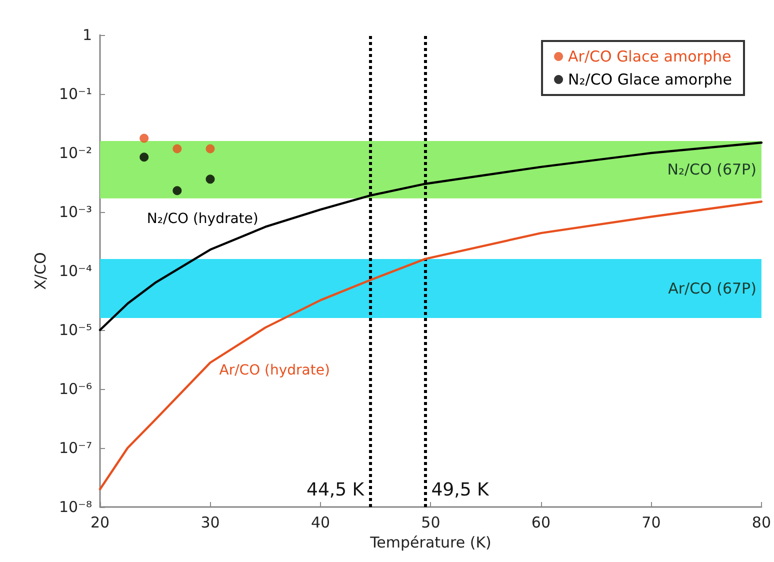 The width and height of the screenshot is (774, 562). I want to click on x-tick-label: 50, so click(430, 523).